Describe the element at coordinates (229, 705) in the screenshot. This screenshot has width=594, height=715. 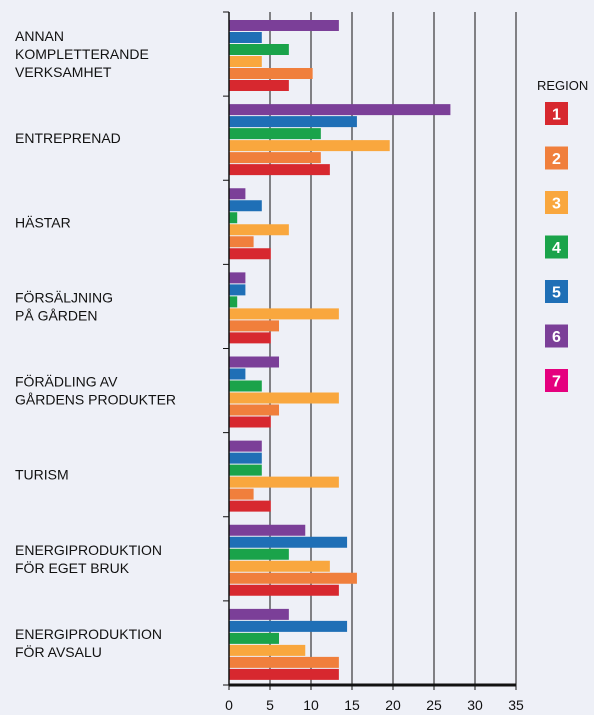
I see `x-tick-label: 0` at that location.